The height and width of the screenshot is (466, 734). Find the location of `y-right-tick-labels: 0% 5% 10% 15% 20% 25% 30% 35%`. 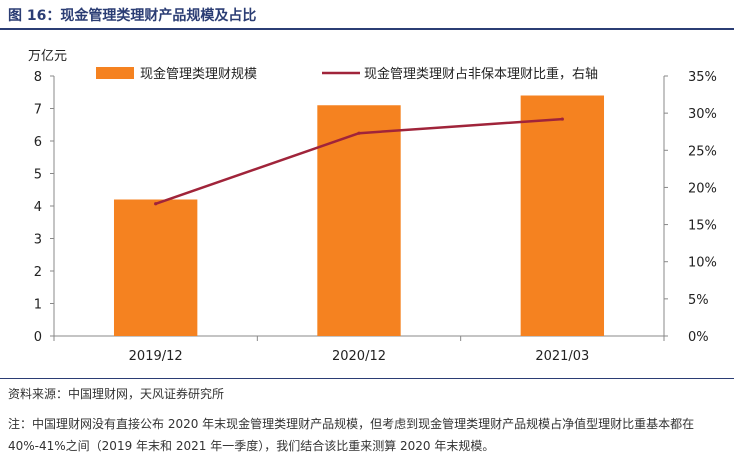

y-right-tick-labels: 0% 5% 10% 15% 20% 25% 30% 35% is located at coordinates (702, 207).